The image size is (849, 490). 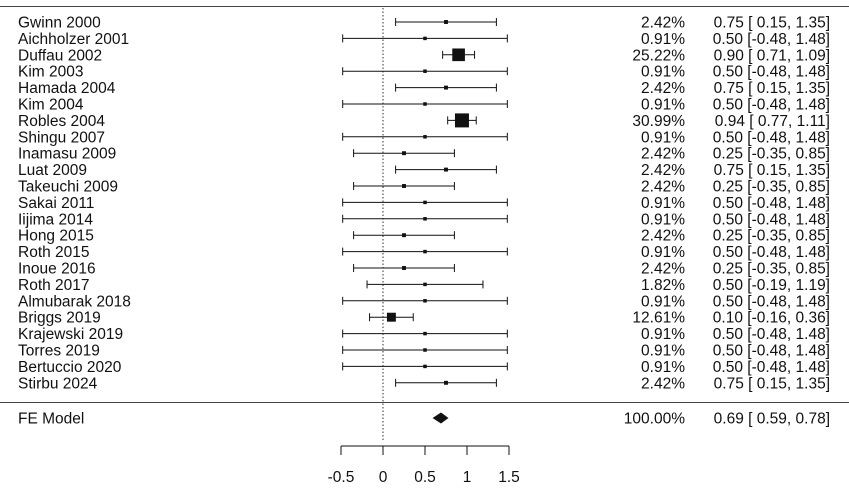 What do you see at coordinates (467, 477) in the screenshot?
I see `x-tick-label: 1` at bounding box center [467, 477].